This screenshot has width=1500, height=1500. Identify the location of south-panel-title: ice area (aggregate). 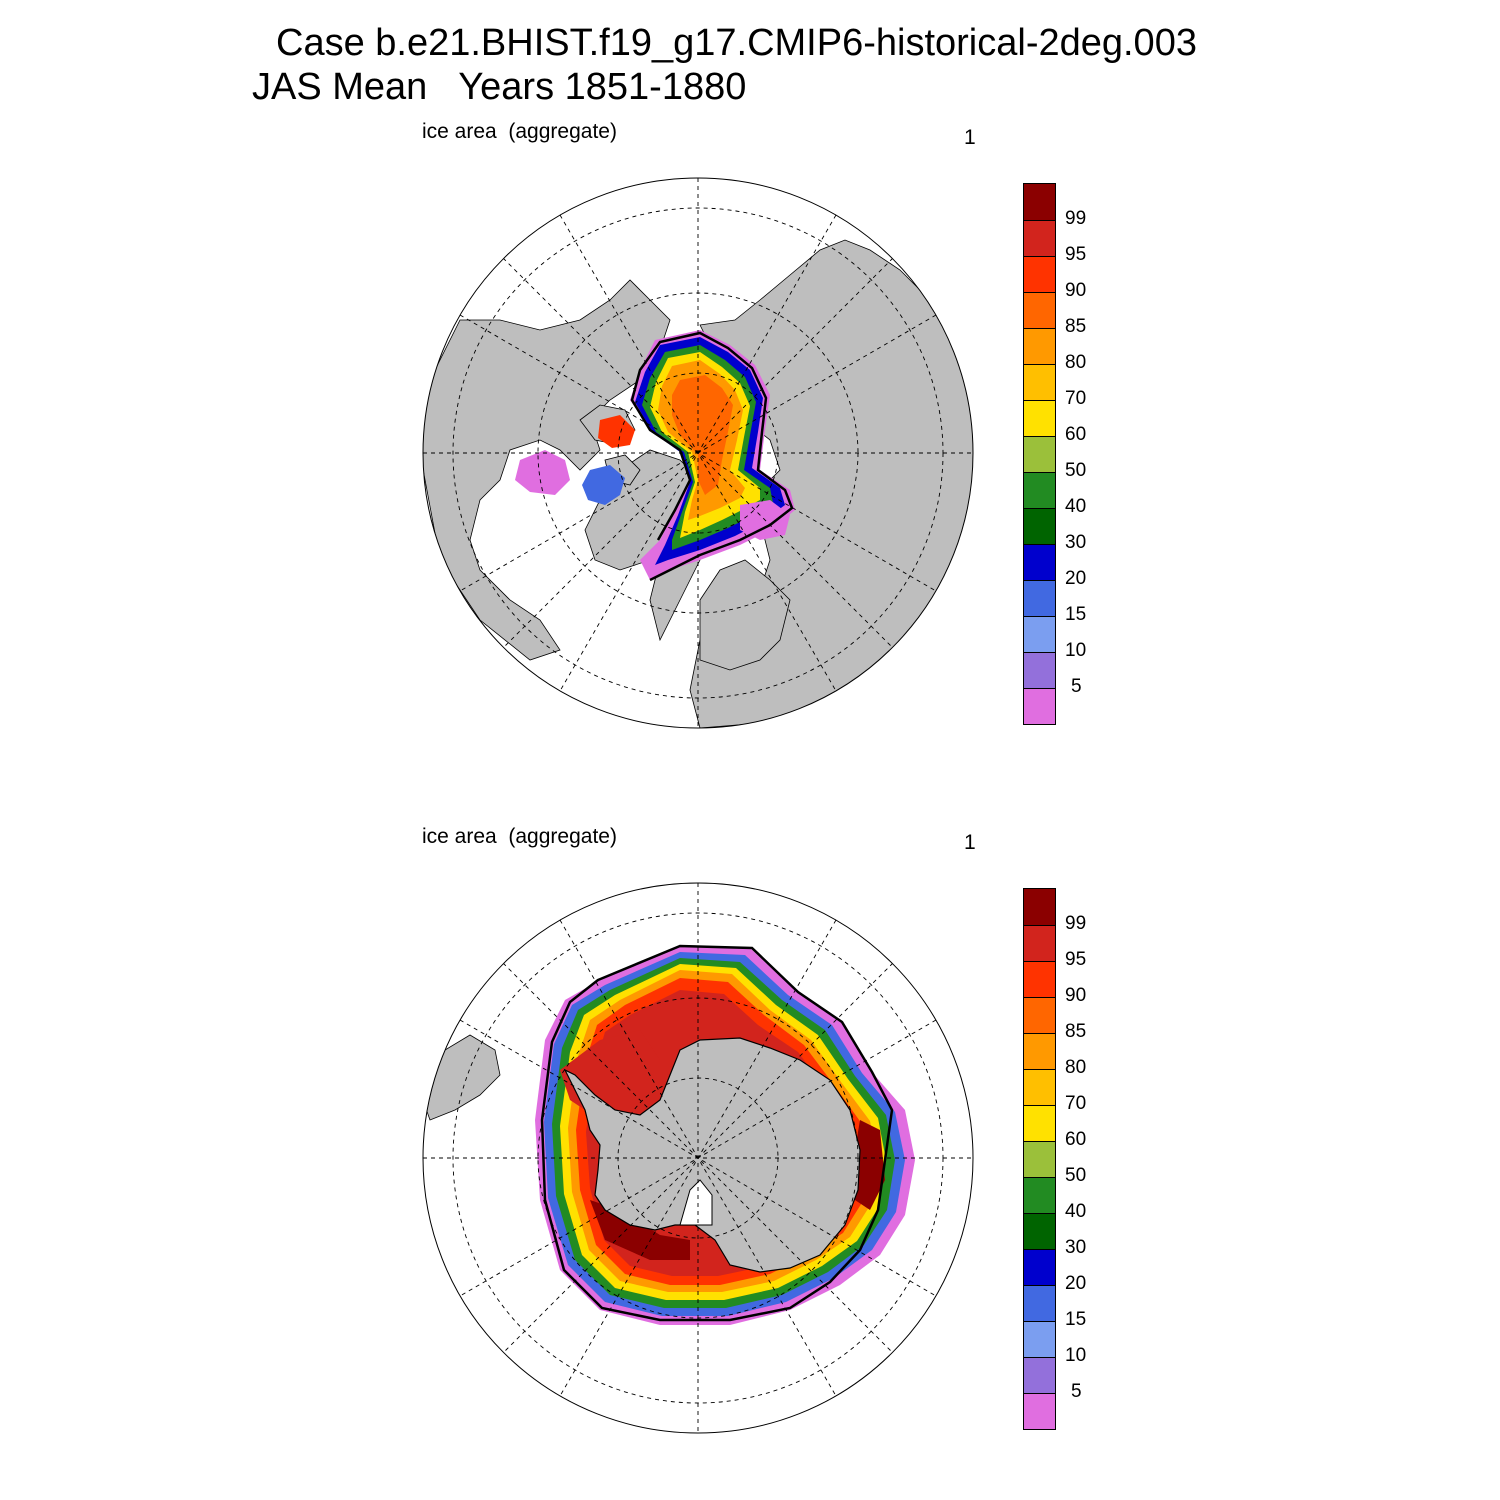
(519, 836).